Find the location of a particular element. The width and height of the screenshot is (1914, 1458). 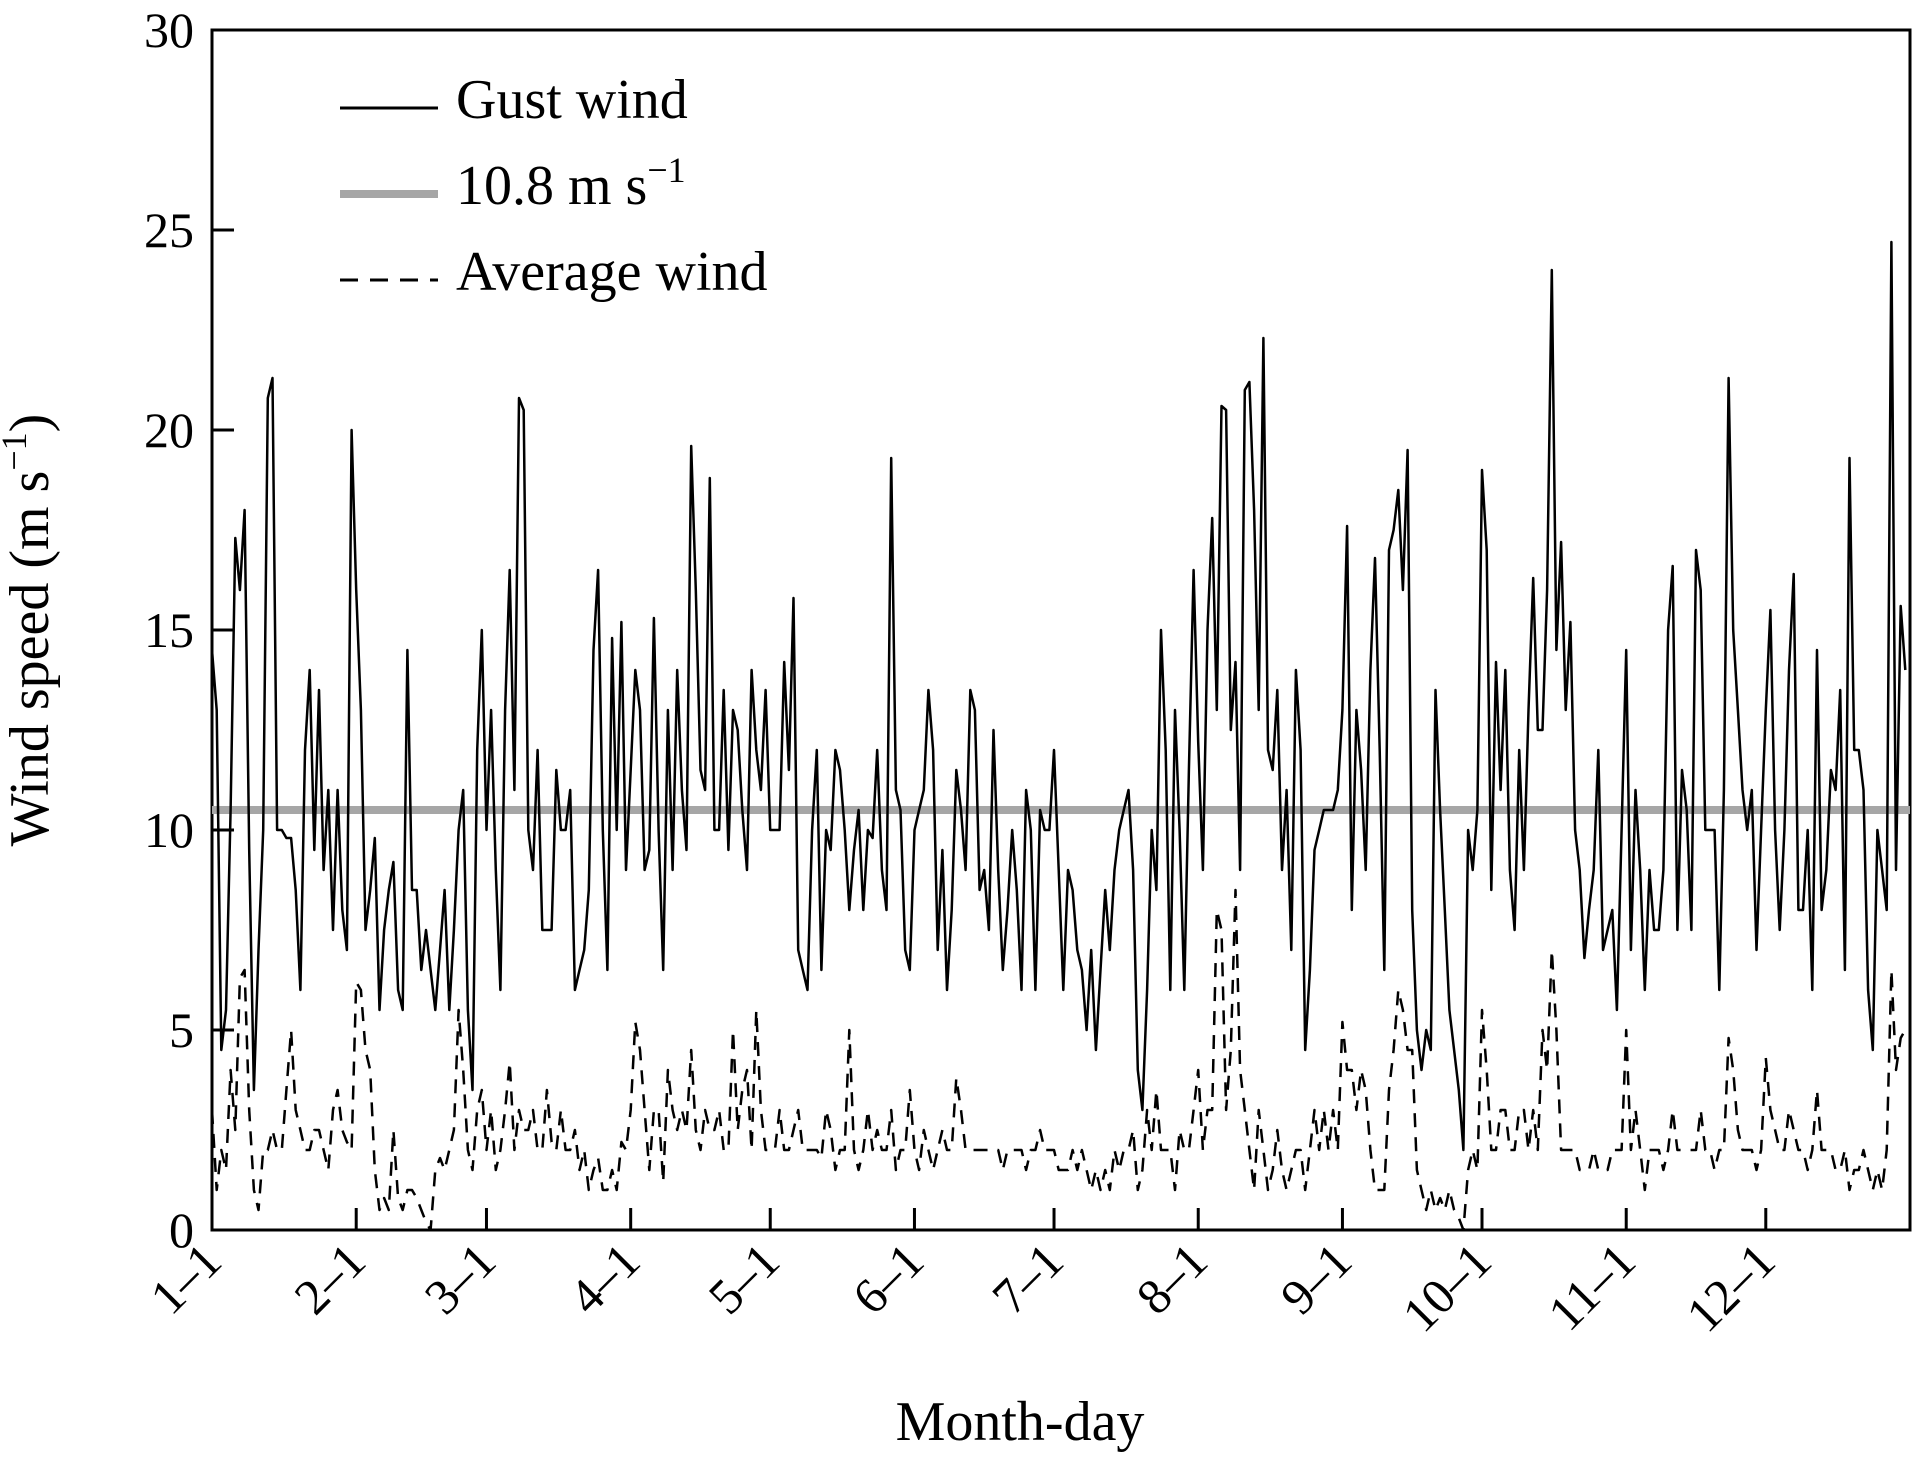

y-axis-title-close: ) is located at coordinates (30, 423).